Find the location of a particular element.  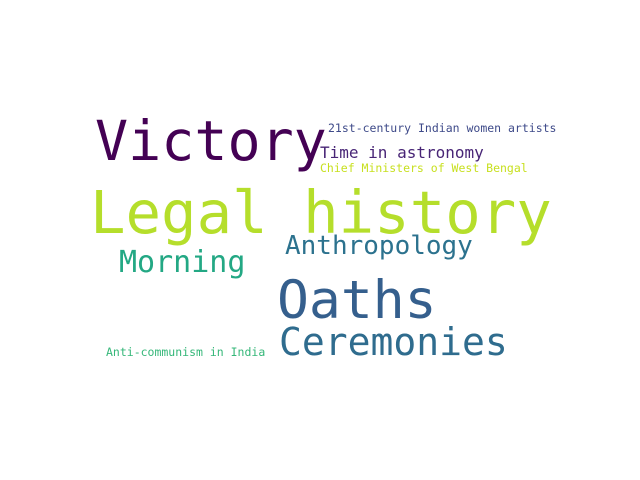

word-ceremonies: Ceremonies is located at coordinates (393, 342).